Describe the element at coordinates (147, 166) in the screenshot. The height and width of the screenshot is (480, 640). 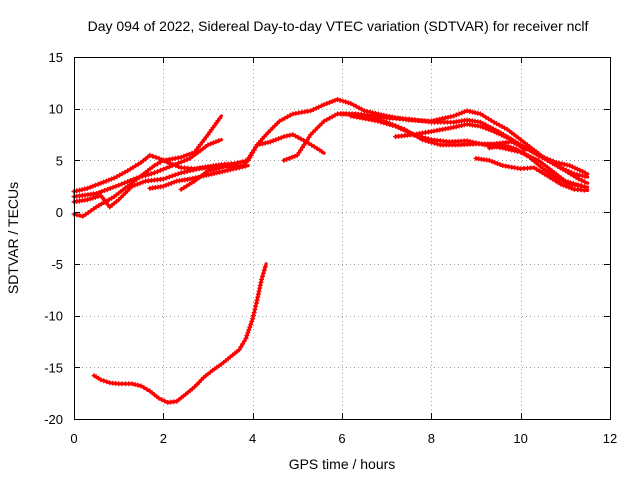
I see `series-line` at that location.